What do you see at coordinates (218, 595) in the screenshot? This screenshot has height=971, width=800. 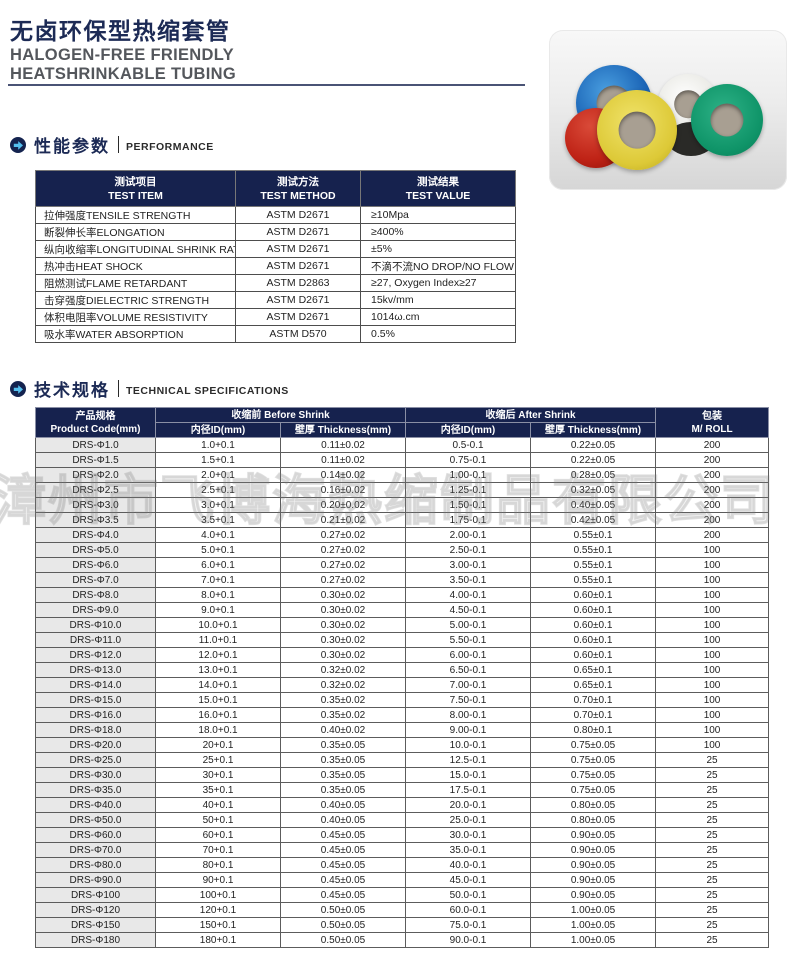 I see `before-id-cell: 8.0+0.1` at bounding box center [218, 595].